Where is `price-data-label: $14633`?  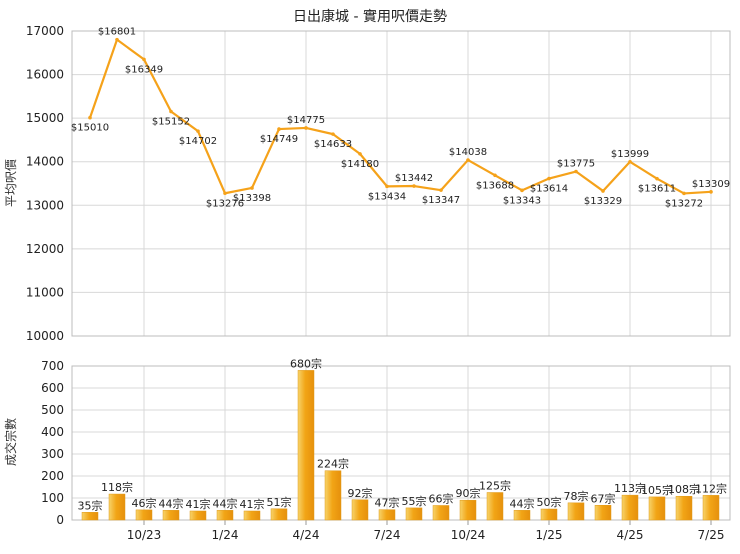
price-data-label: $14633 is located at coordinates (333, 144).